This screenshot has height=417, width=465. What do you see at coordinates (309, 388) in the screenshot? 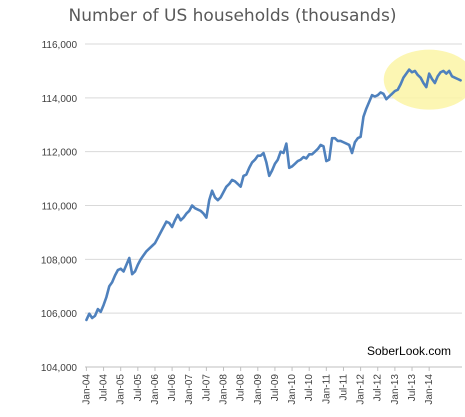
I see `x-tick-label: Jul-10` at bounding box center [309, 388].